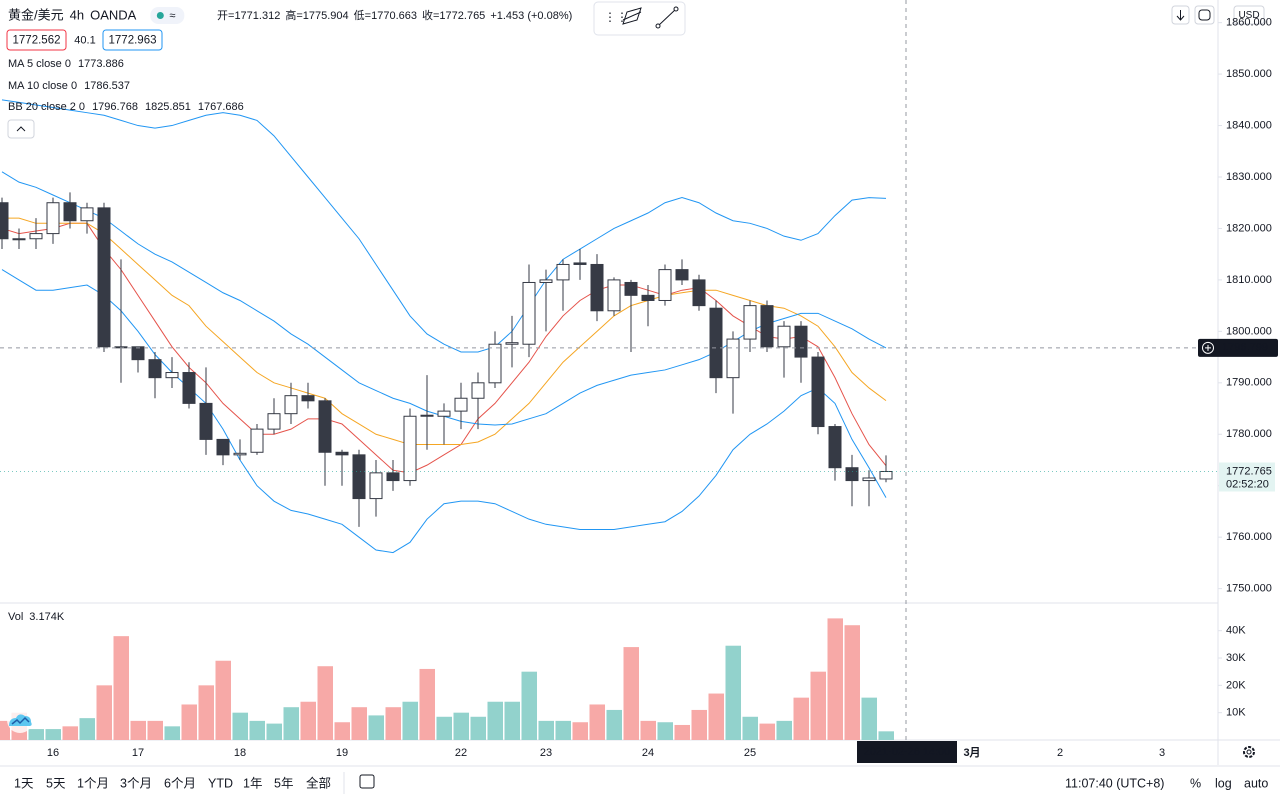 The width and height of the screenshot is (1280, 800). What do you see at coordinates (971, 752) in the screenshot?
I see `x-tick-label: 3月` at bounding box center [971, 752].